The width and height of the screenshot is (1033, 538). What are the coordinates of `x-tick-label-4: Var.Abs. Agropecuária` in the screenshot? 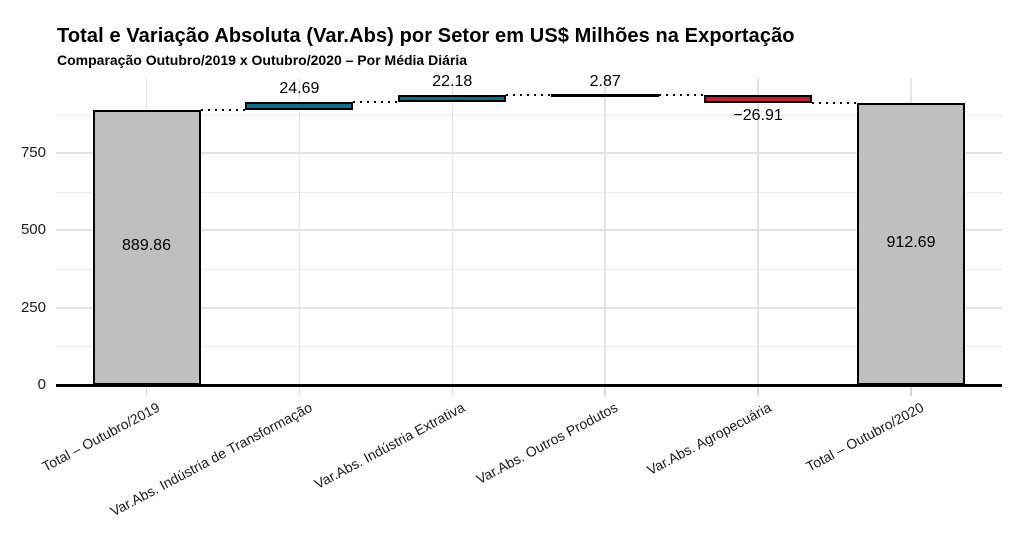 It's located at (709, 439).